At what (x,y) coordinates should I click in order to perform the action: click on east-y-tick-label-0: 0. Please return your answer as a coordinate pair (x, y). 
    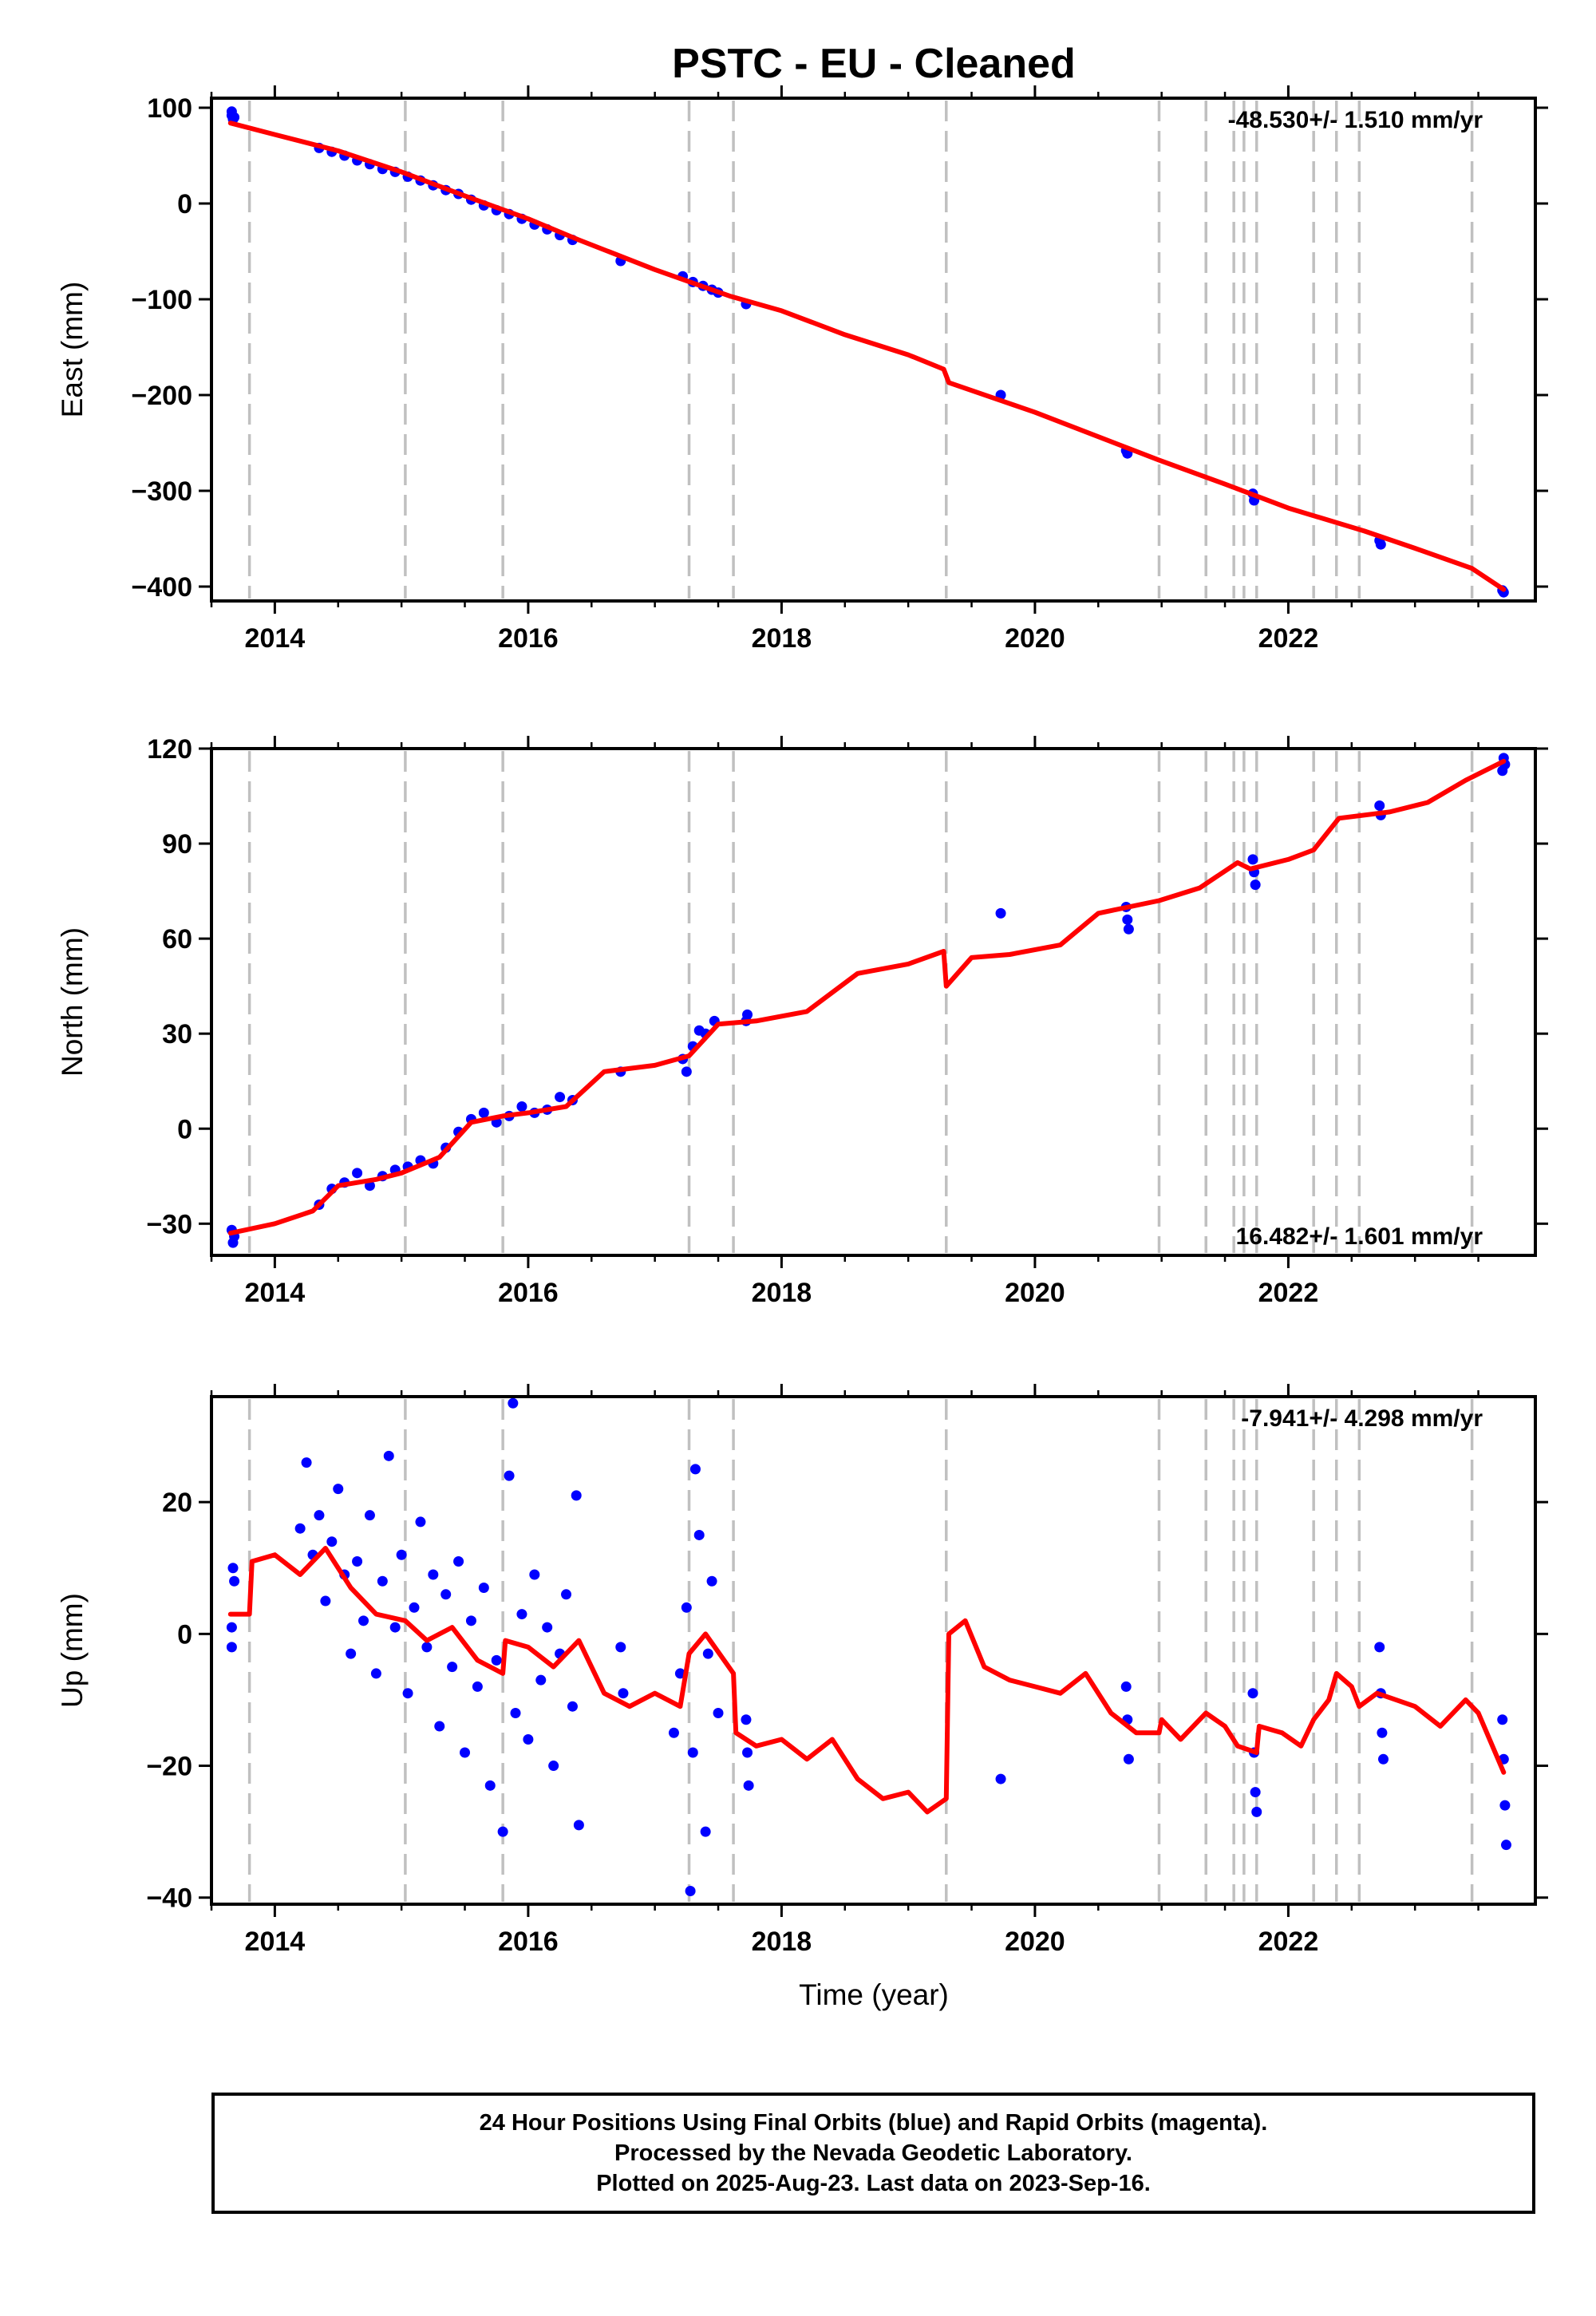
    Looking at the image, I should click on (184, 204).